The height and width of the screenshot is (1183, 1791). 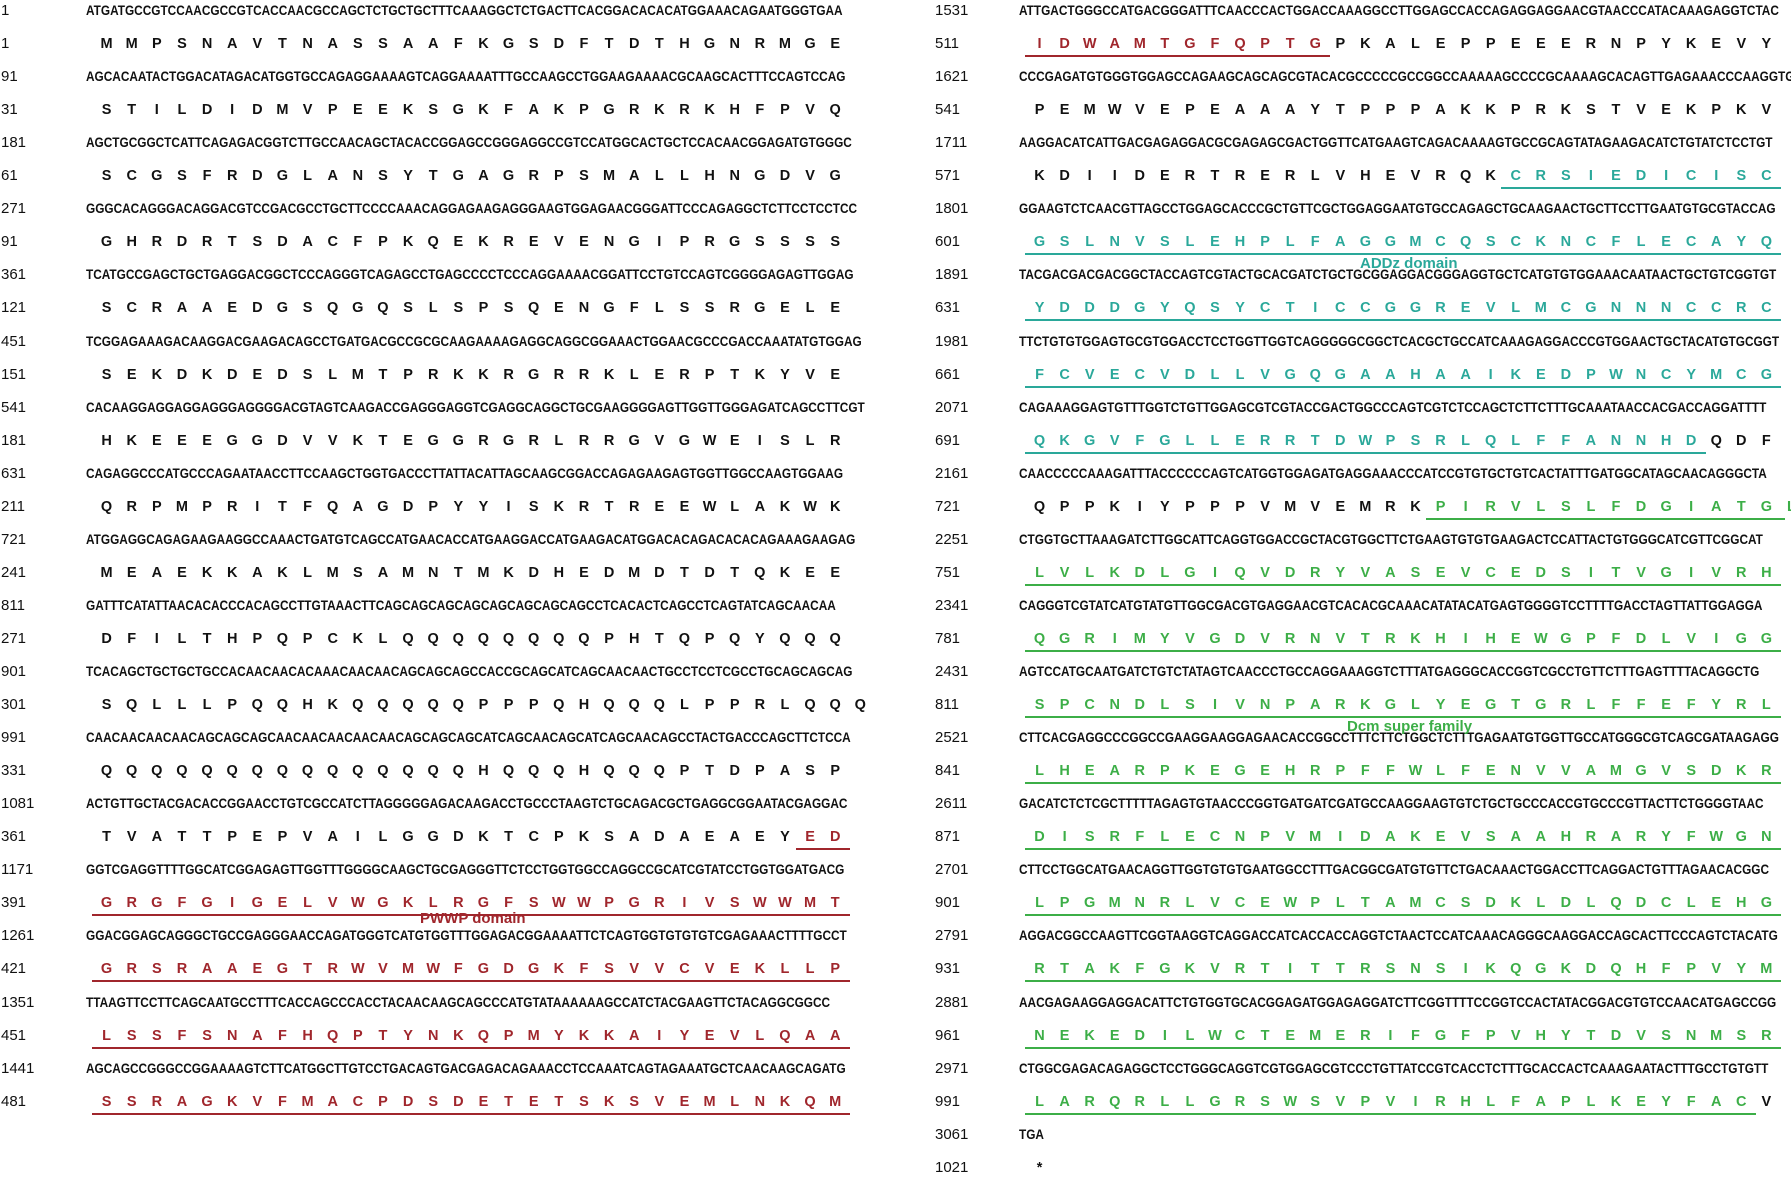 What do you see at coordinates (9, 110) in the screenshot?
I see `amino-acid-position: 31` at bounding box center [9, 110].